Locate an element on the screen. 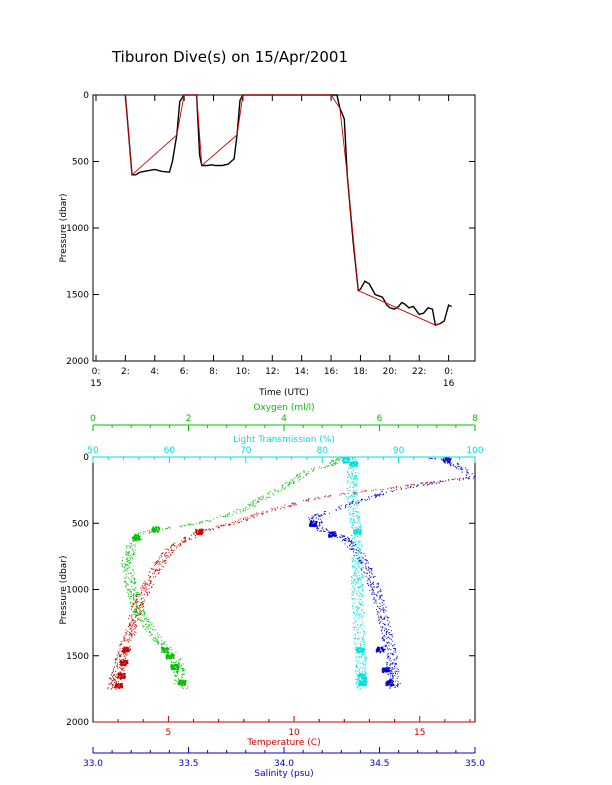  plot2-y-tick-label: 0 is located at coordinates (86, 458).